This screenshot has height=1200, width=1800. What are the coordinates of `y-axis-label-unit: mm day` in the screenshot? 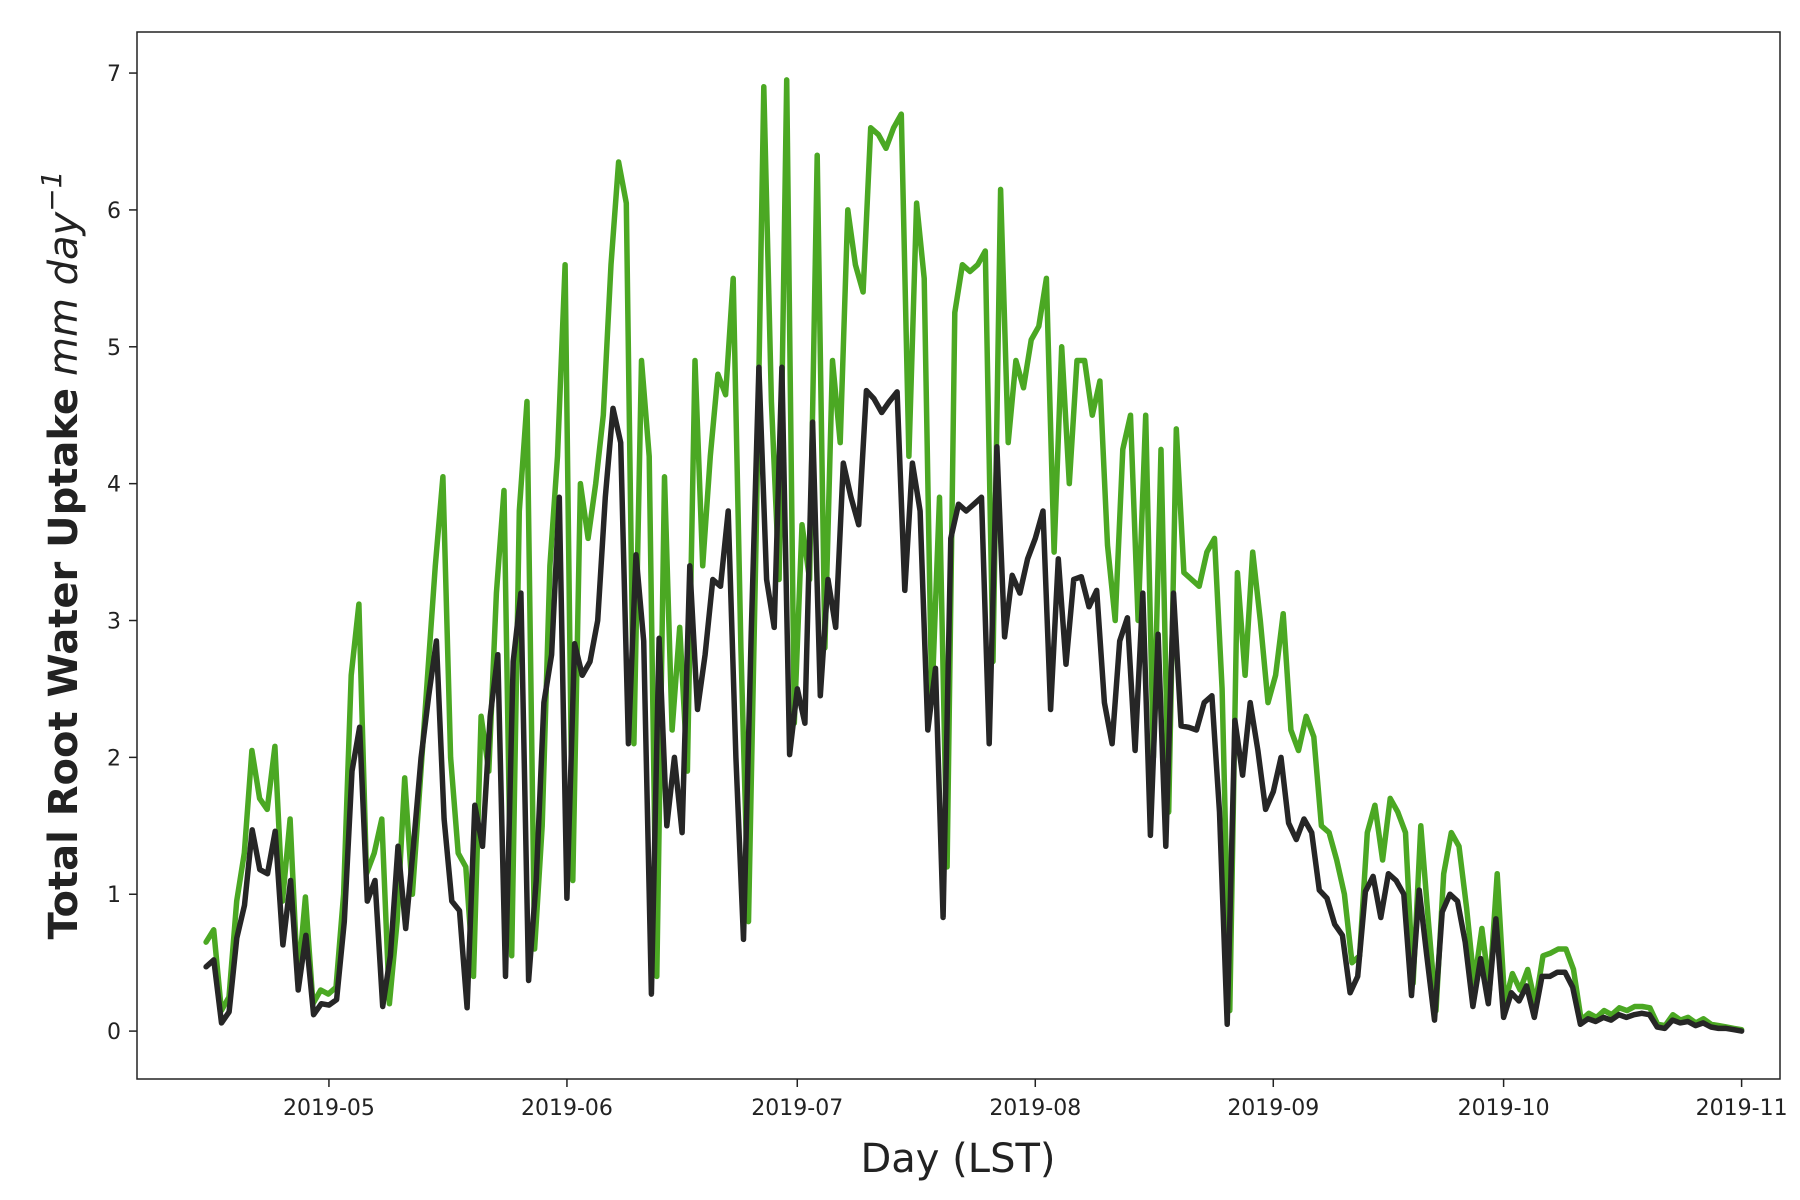 It's located at (64, 293).